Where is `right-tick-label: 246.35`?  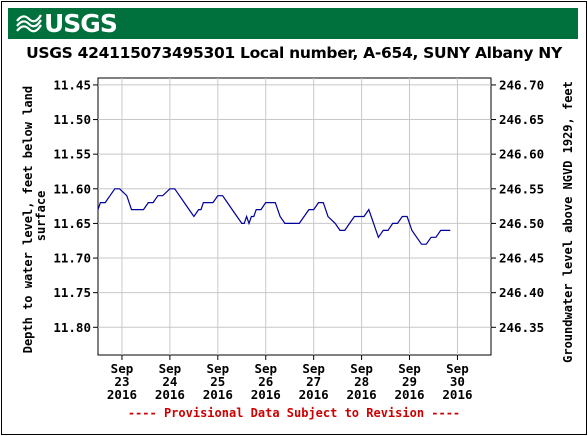 right-tick-label: 246.35 is located at coordinates (521, 327).